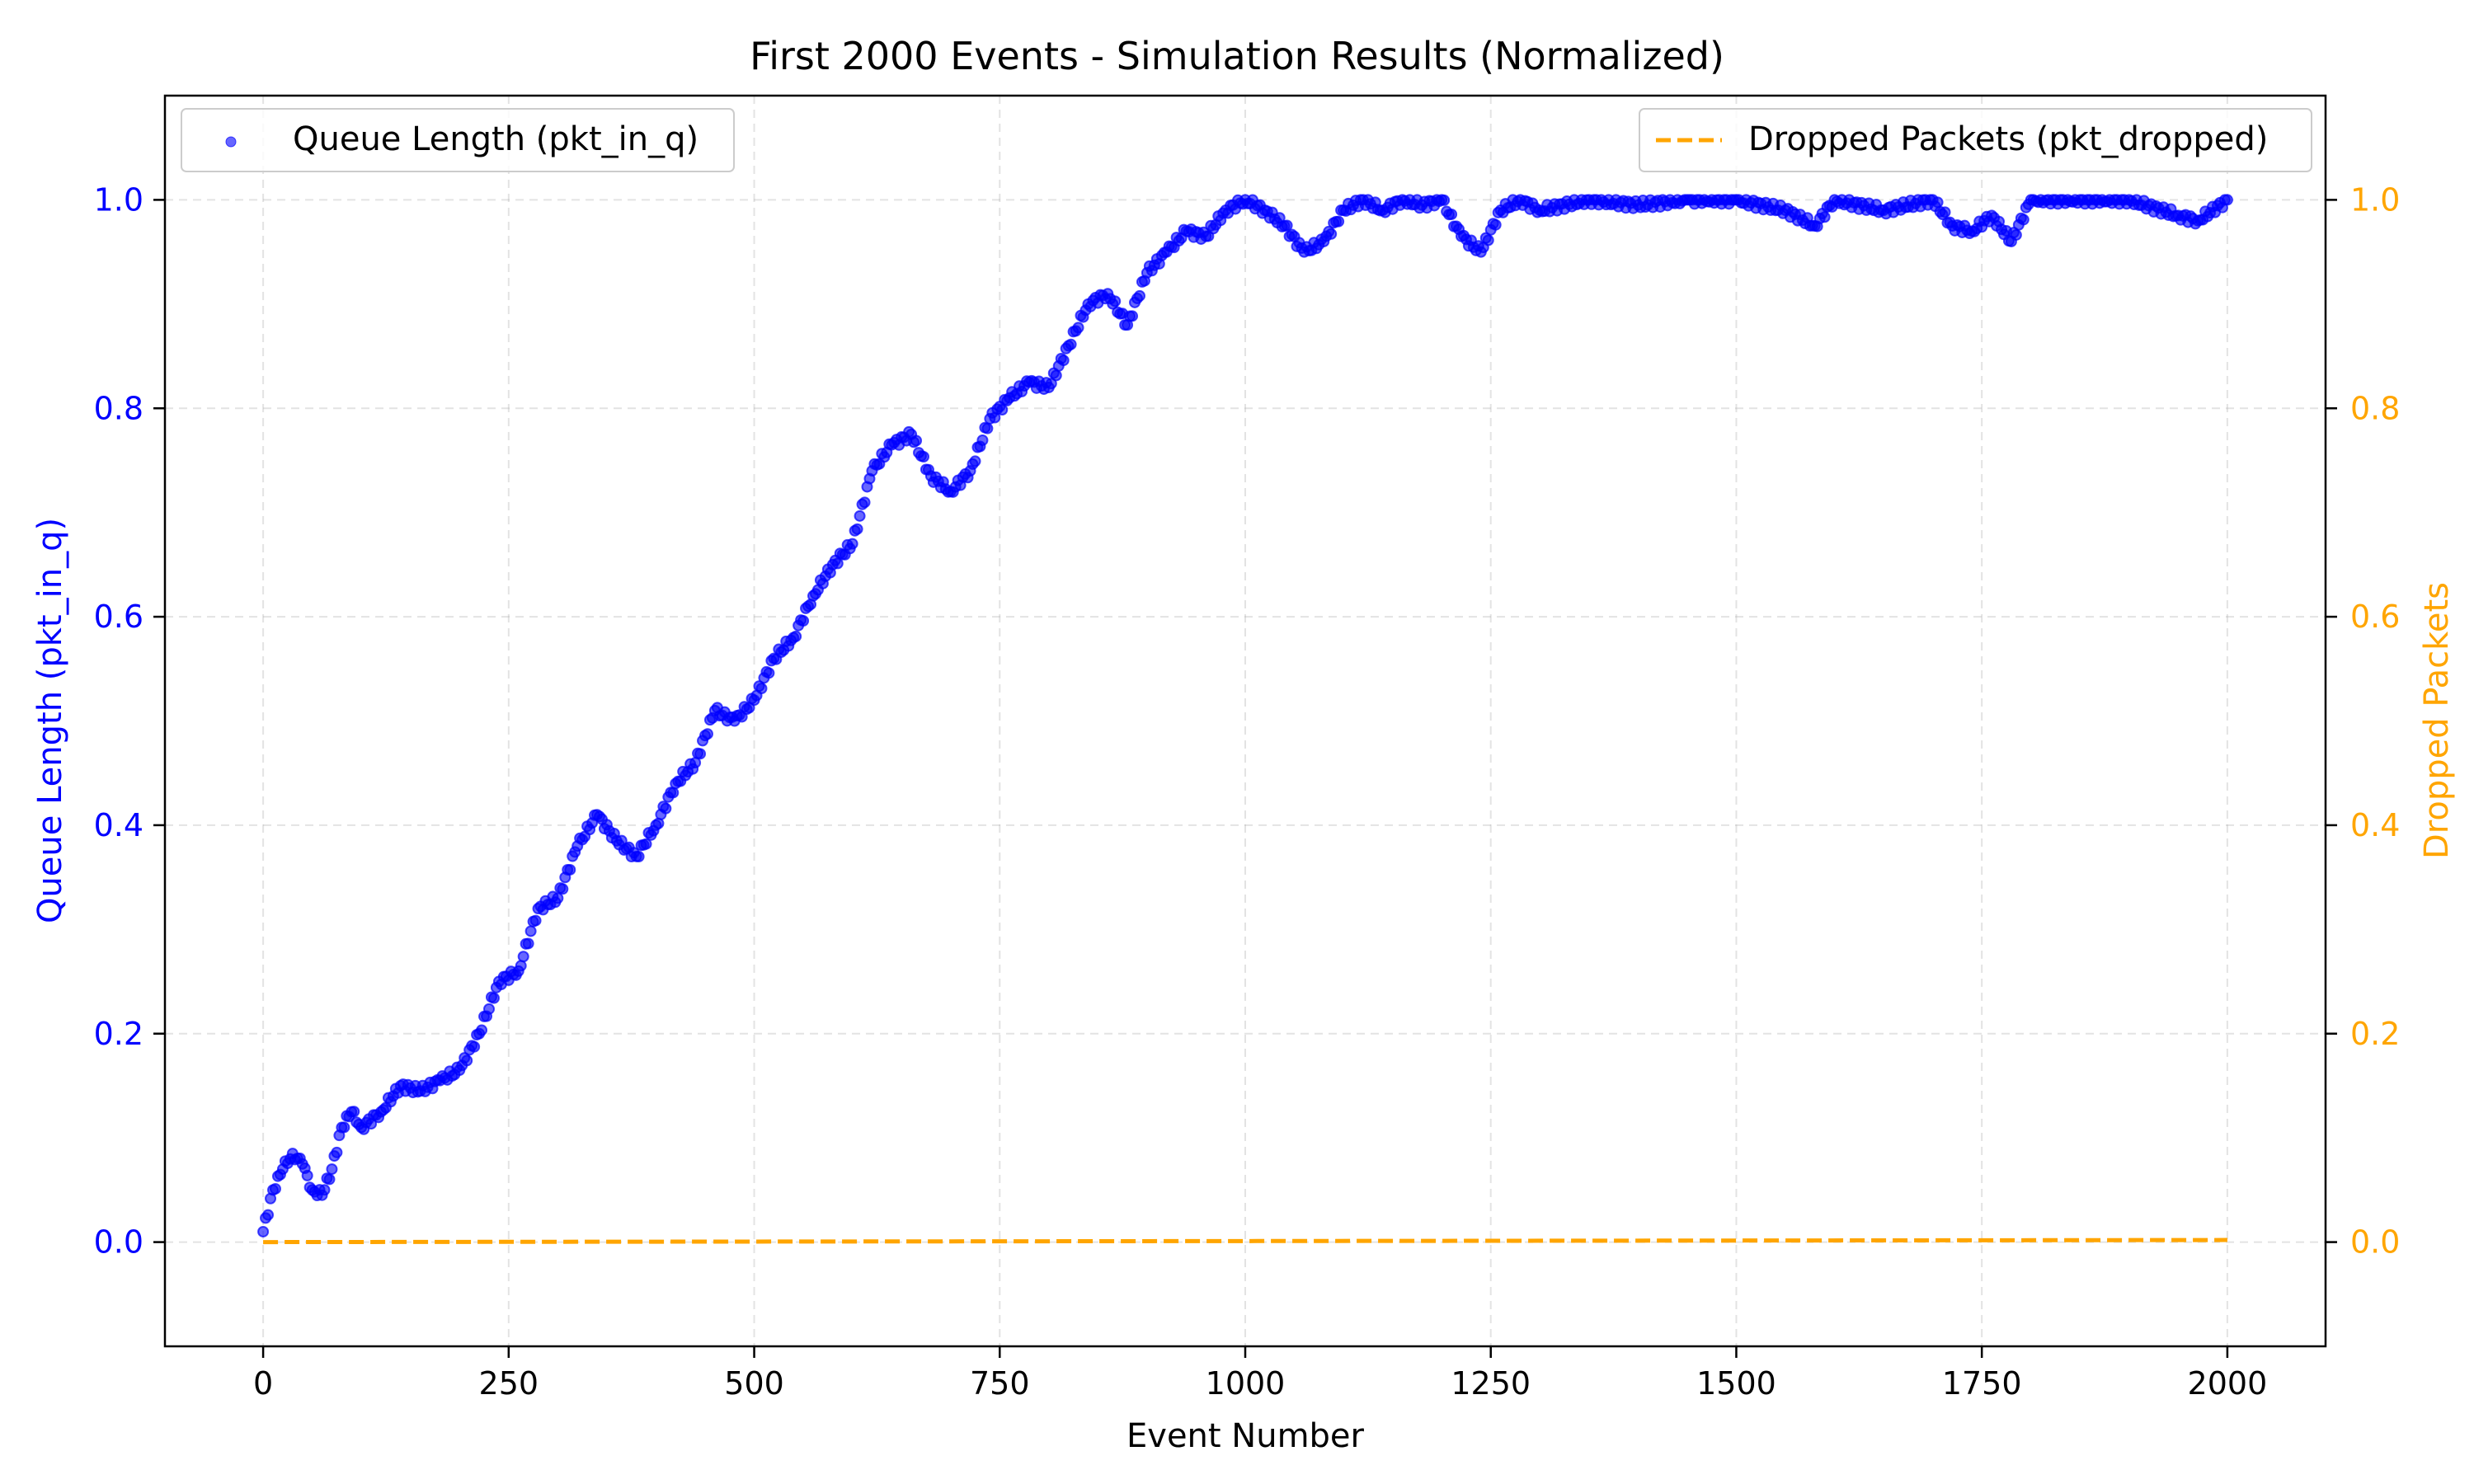 The width and height of the screenshot is (2474, 1484). I want to click on y-right-tick-label: 1.0, so click(2375, 199).